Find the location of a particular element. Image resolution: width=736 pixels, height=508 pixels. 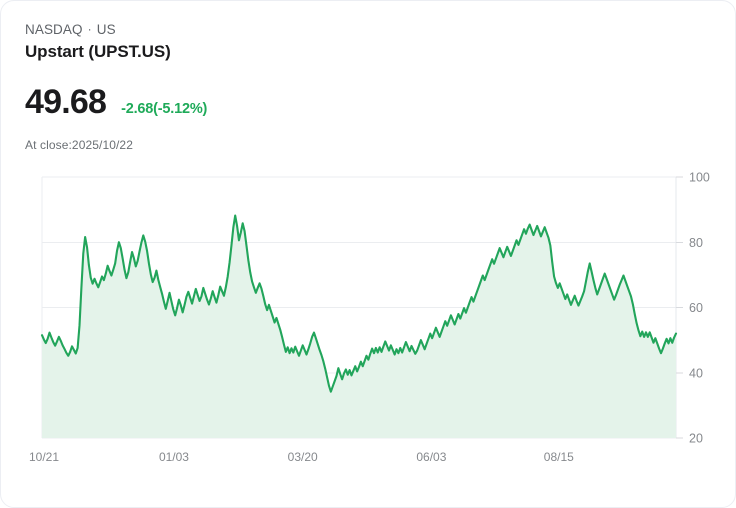

price-row: 49.68 -2.68(-5.12%) is located at coordinates (116, 102).